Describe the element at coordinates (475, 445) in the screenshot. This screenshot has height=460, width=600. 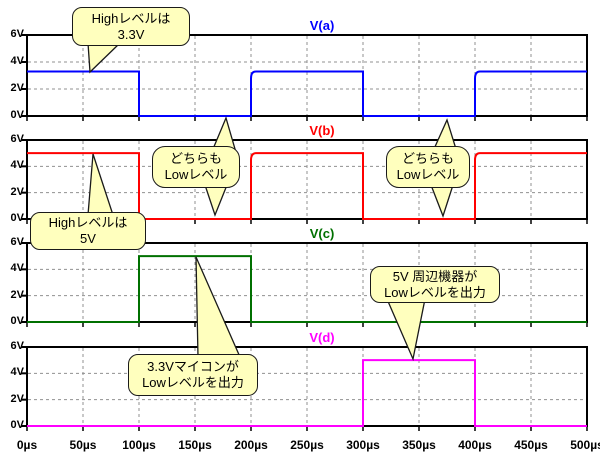
I see `x-tick-label: 400µs` at that location.